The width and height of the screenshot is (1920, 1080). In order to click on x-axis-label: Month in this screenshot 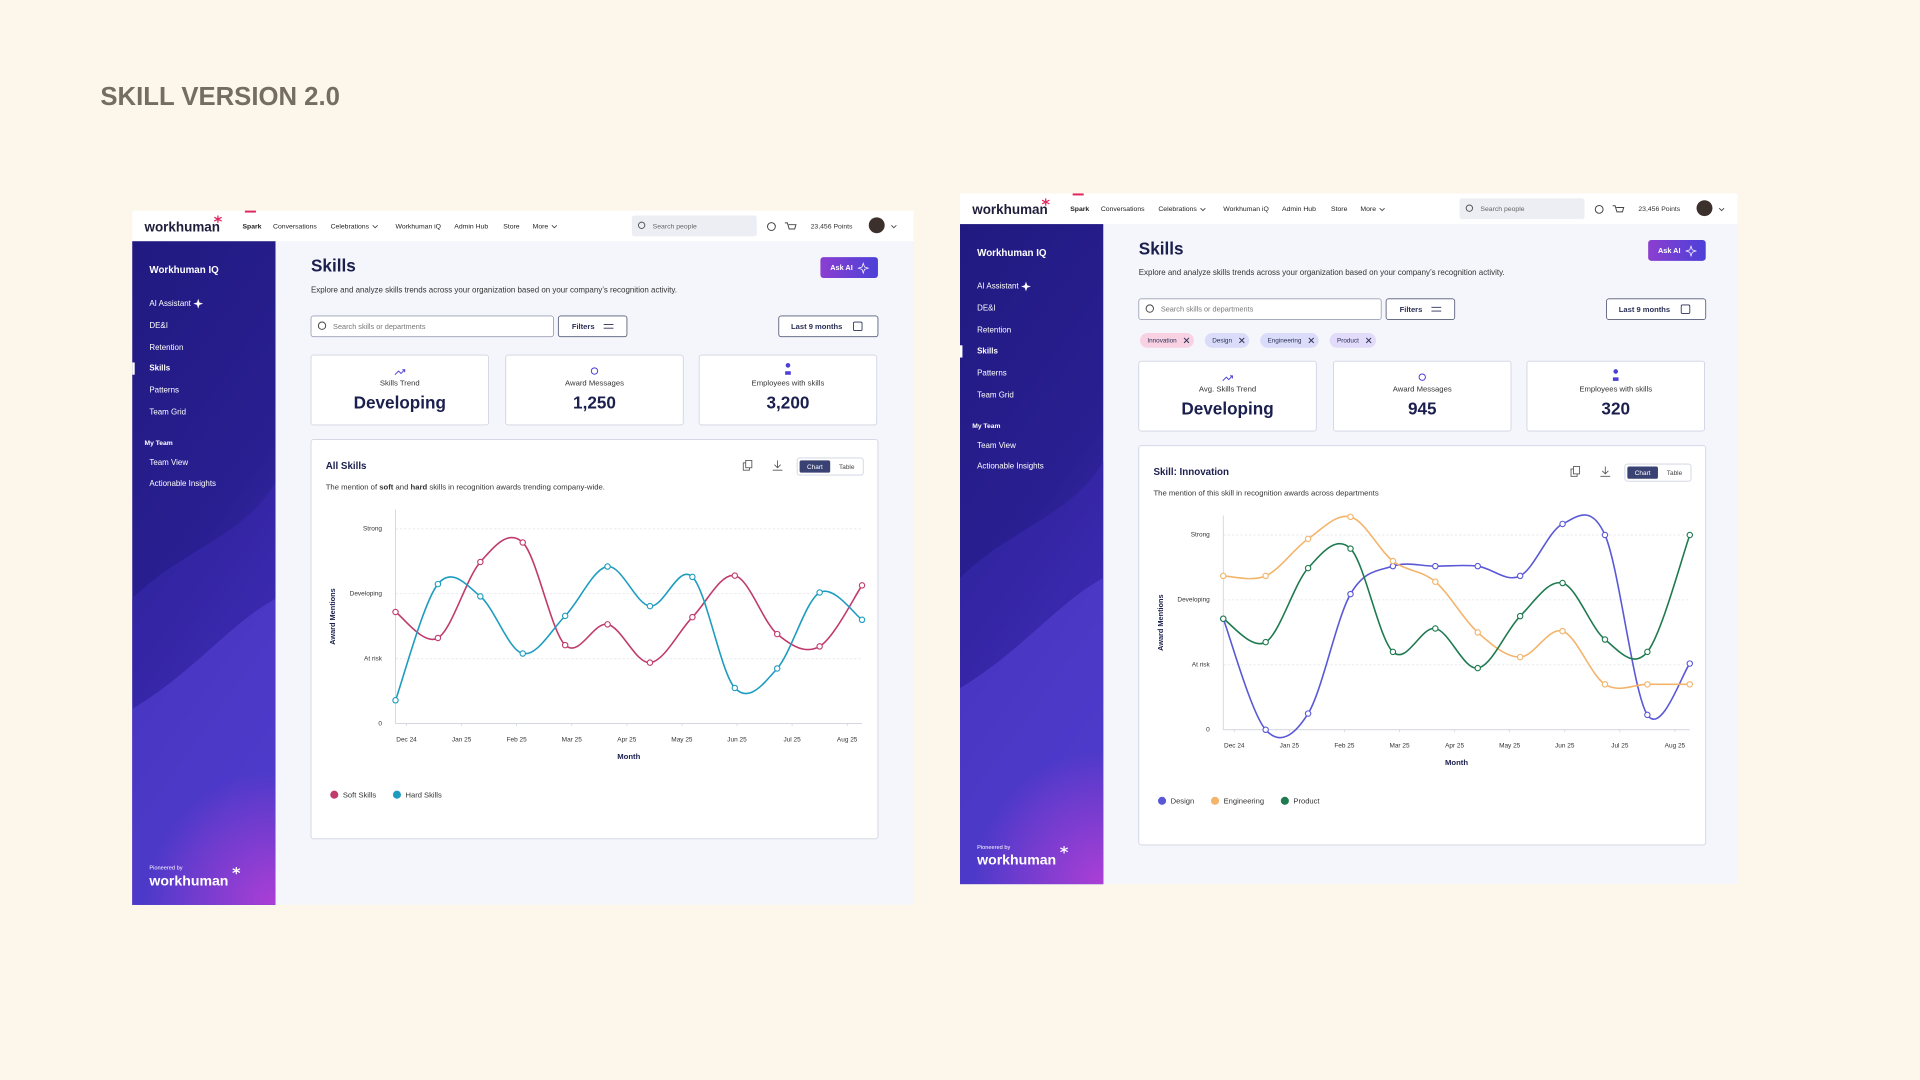, I will do `click(1456, 762)`.